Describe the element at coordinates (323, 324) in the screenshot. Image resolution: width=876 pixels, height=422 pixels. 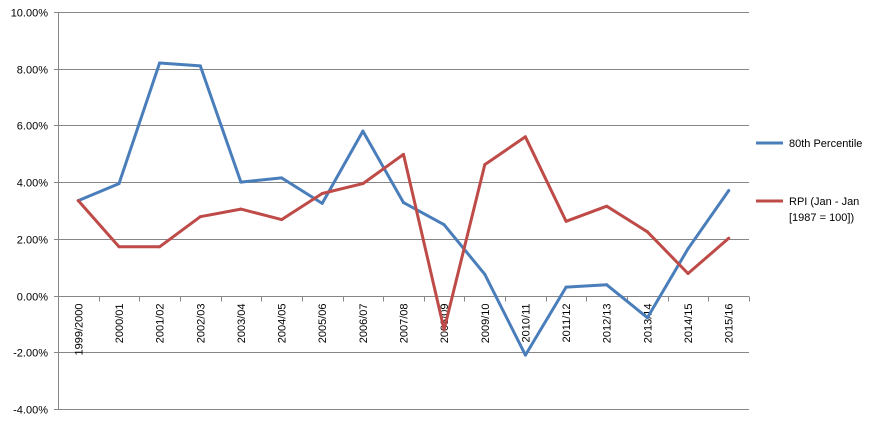
I see `x-tick-label: 2005/06` at that location.